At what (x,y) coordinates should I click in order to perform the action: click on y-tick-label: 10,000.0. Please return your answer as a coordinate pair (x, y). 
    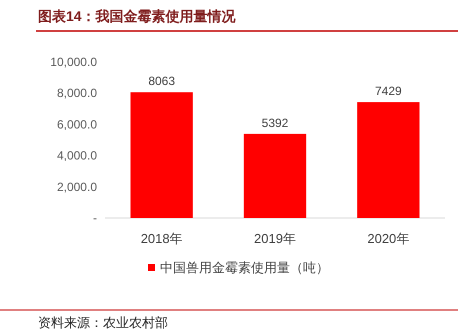
    Looking at the image, I should click on (74, 62).